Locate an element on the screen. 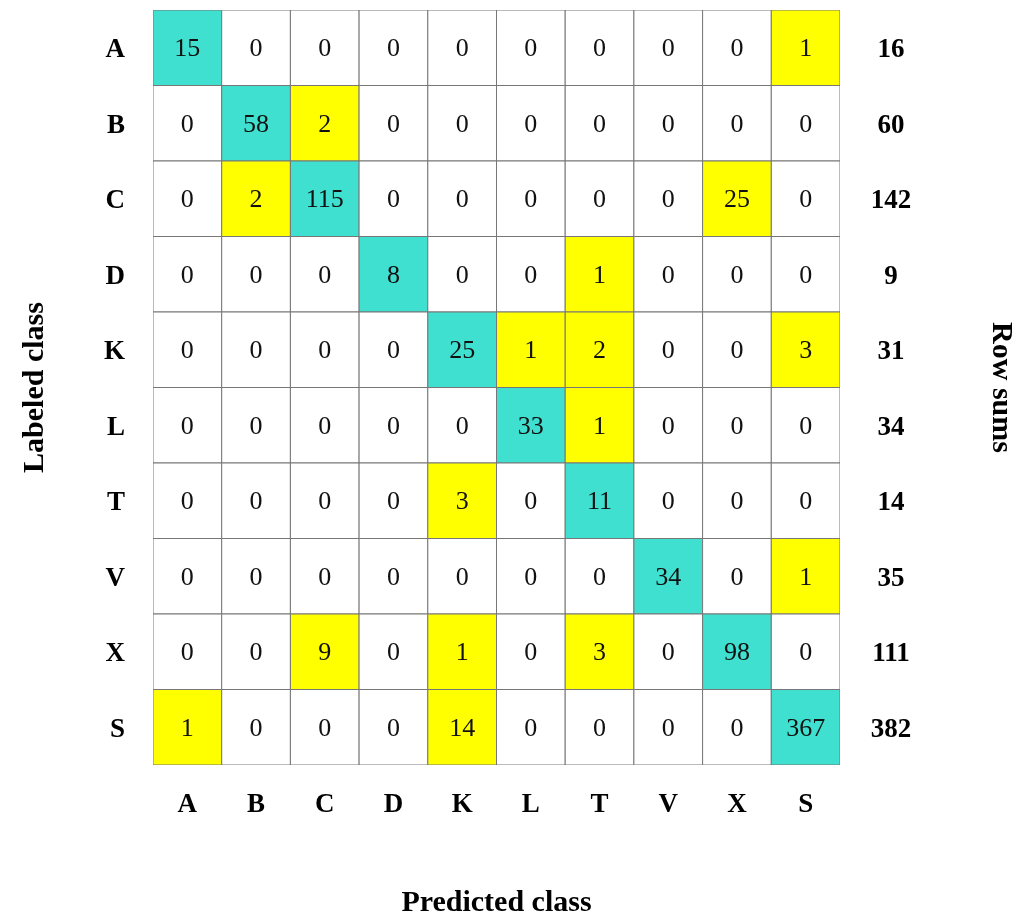 Image resolution: width=1020 pixels, height=921 pixels. x-tick-label: D is located at coordinates (393, 803).